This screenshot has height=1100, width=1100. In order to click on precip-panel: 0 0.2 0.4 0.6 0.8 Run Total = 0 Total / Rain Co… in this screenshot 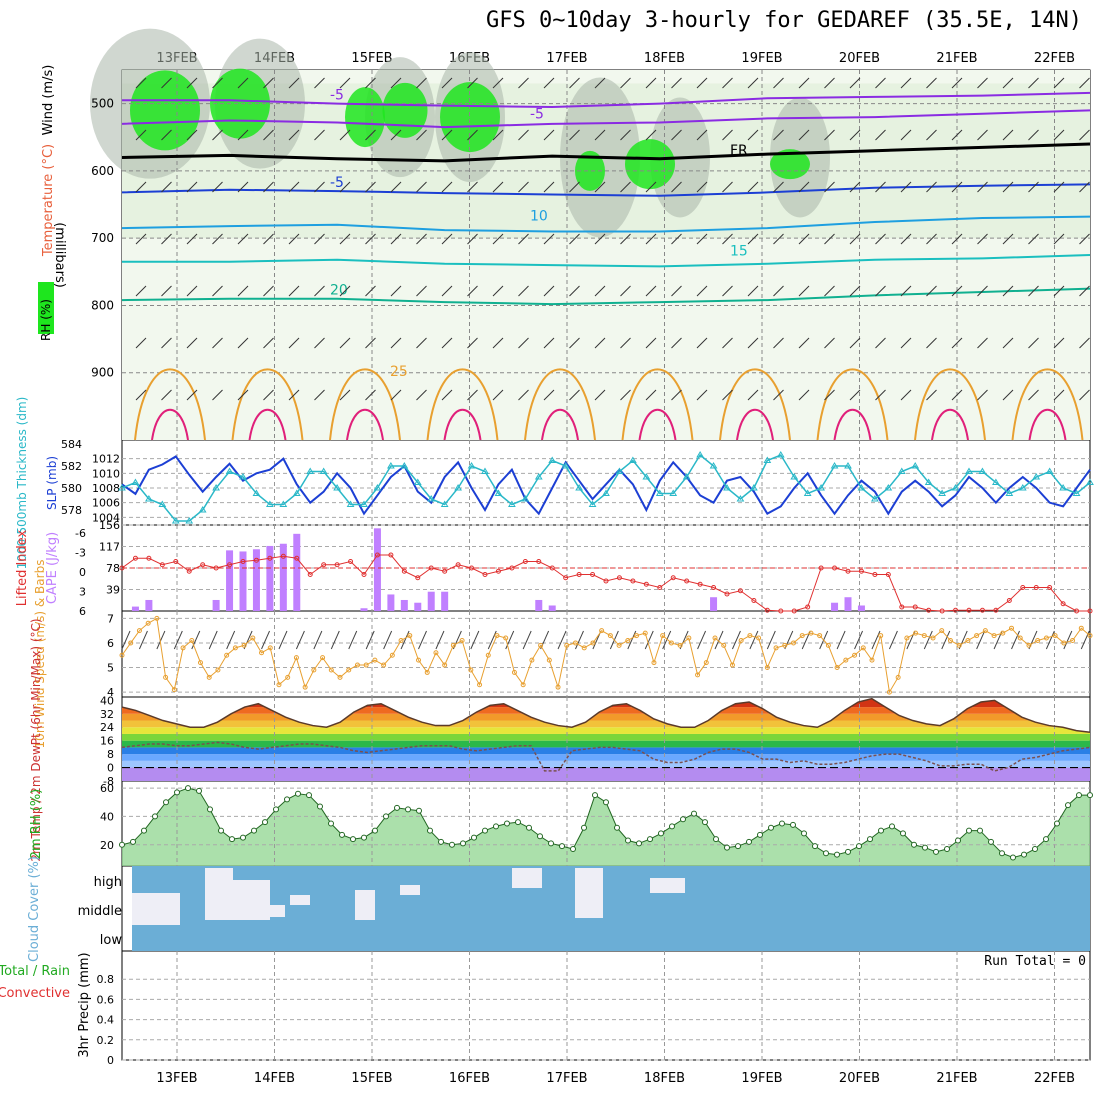, I will do `click(545, 1009)`.